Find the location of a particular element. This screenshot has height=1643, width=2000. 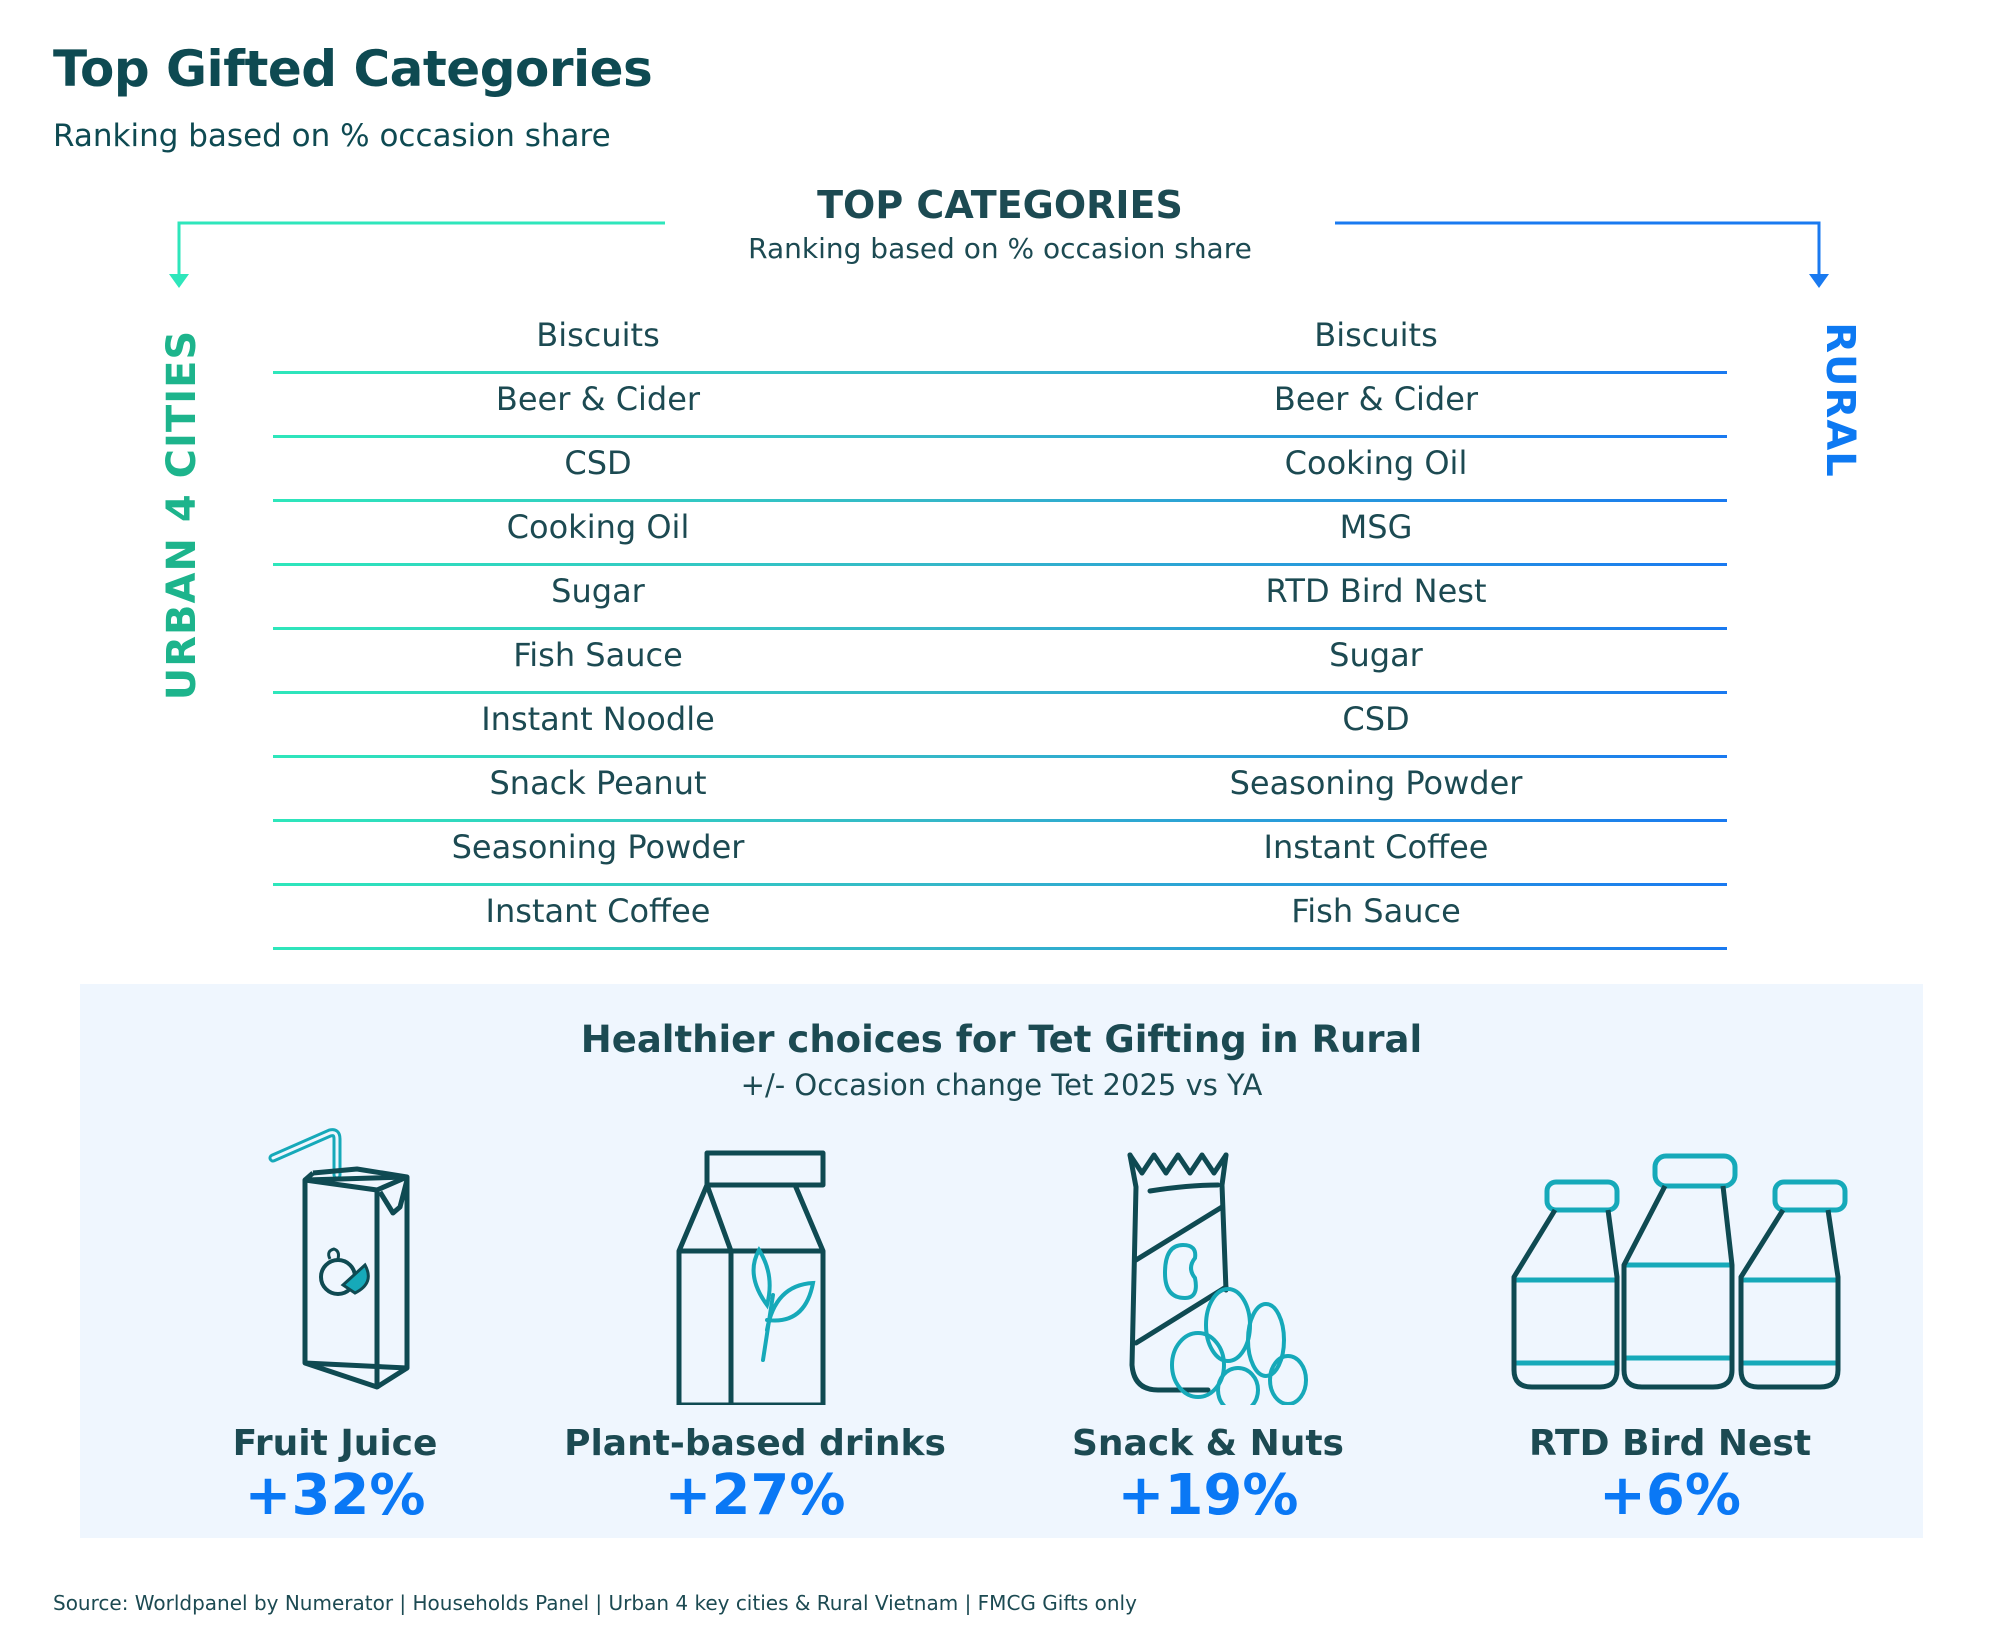

snack-bag-nuts-icon is located at coordinates (1217, 1278).